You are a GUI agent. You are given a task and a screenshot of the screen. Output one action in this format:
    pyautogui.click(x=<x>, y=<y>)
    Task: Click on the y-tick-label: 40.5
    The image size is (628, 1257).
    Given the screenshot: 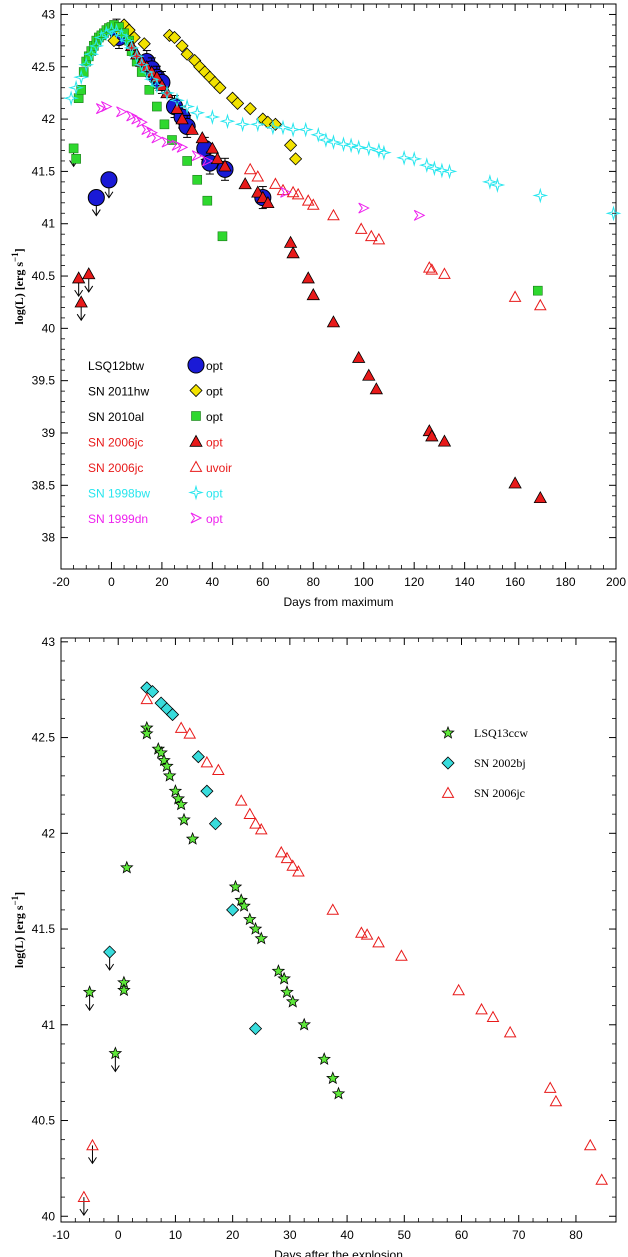 What is the action you would take?
    pyautogui.click(x=44, y=276)
    